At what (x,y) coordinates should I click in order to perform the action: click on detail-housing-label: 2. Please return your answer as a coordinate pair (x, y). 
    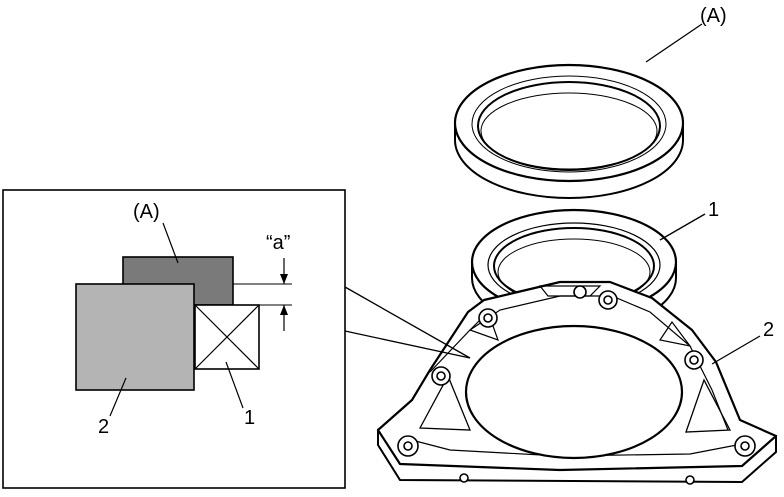
    Looking at the image, I should click on (103, 427).